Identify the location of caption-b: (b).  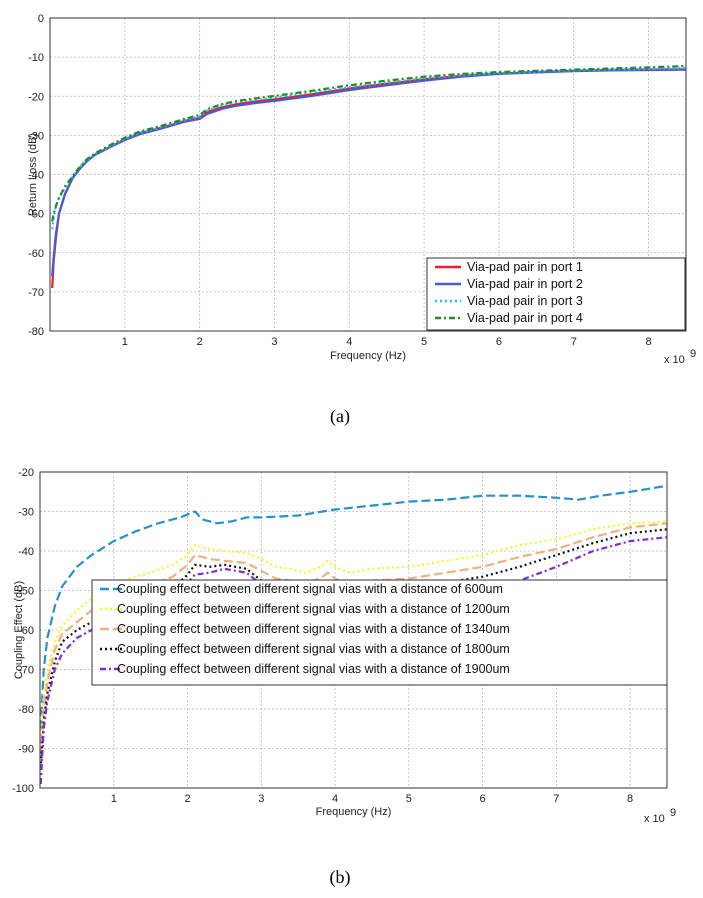
(340, 877).